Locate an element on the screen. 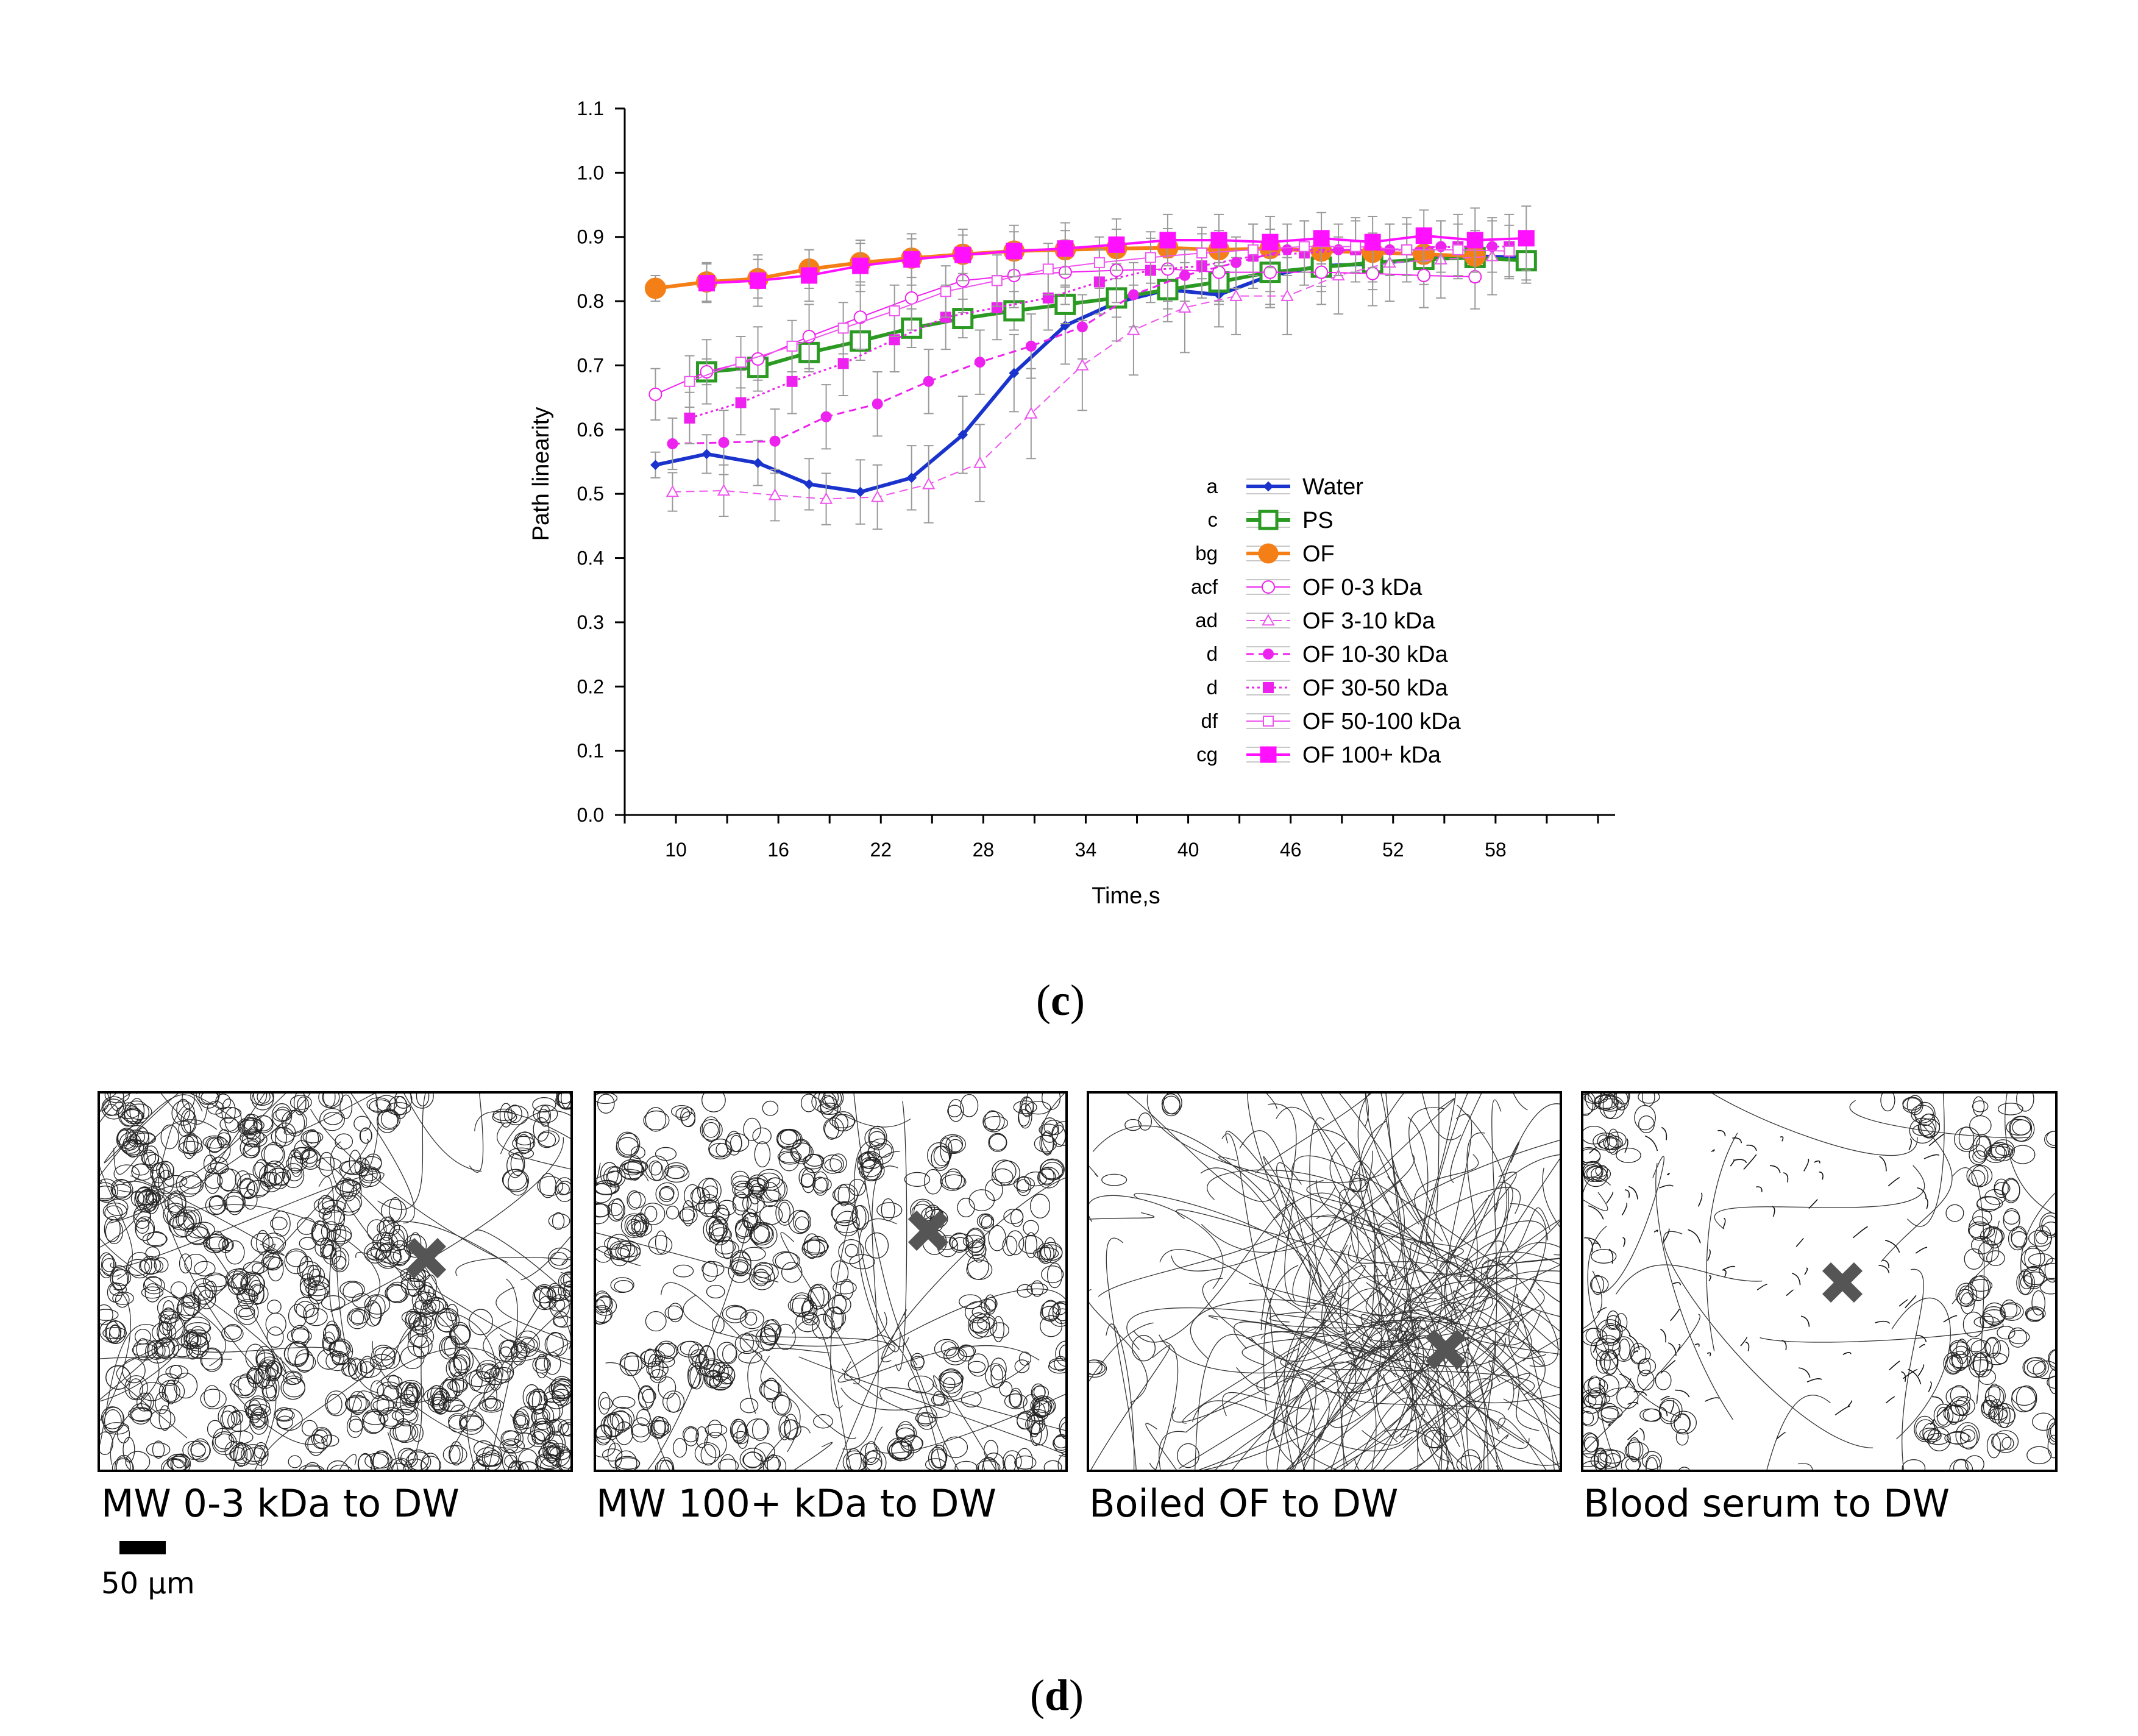 The image size is (2138, 1736). y-tick-label: 1.1 is located at coordinates (590, 108).